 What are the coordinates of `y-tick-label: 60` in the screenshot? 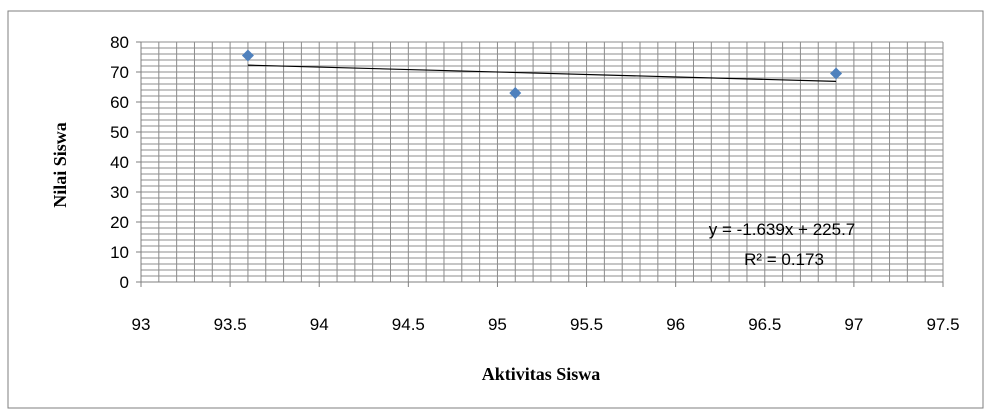 It's located at (119, 102).